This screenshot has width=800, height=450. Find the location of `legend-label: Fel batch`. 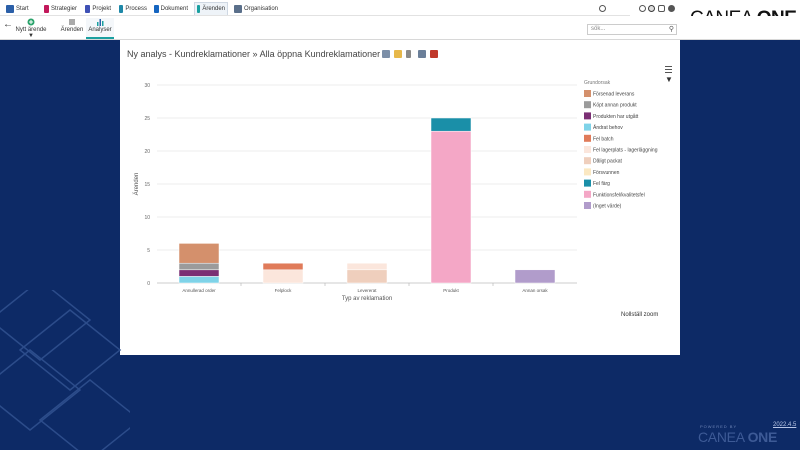

legend-label: Fel batch is located at coordinates (603, 139).